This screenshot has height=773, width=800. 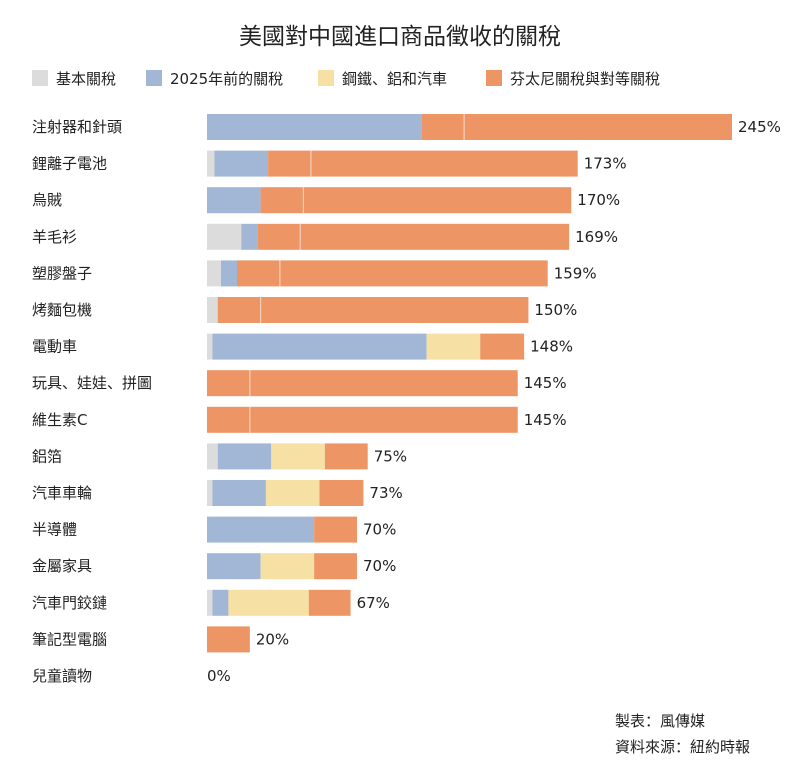 I want to click on category-label: 半導體, so click(x=54, y=530).